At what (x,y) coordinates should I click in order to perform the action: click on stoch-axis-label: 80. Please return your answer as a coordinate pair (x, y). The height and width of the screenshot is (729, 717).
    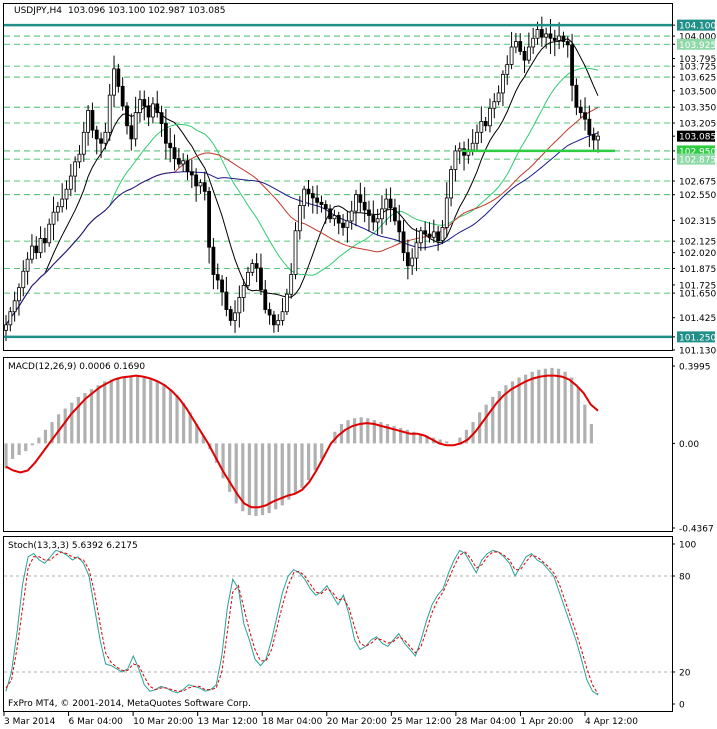
    Looking at the image, I should click on (685, 578).